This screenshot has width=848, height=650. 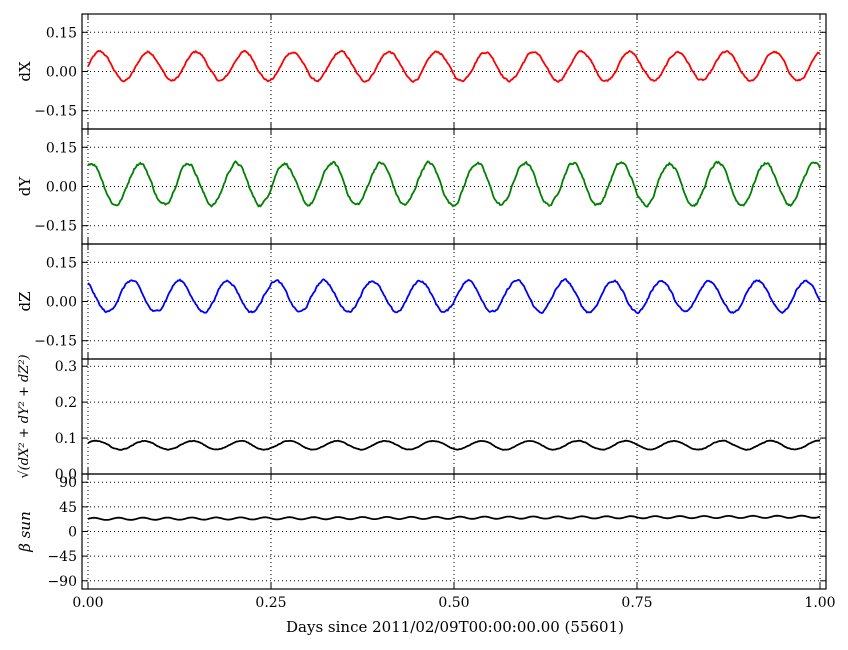 I want to click on y-axis-label: β sun, so click(x=25, y=531).